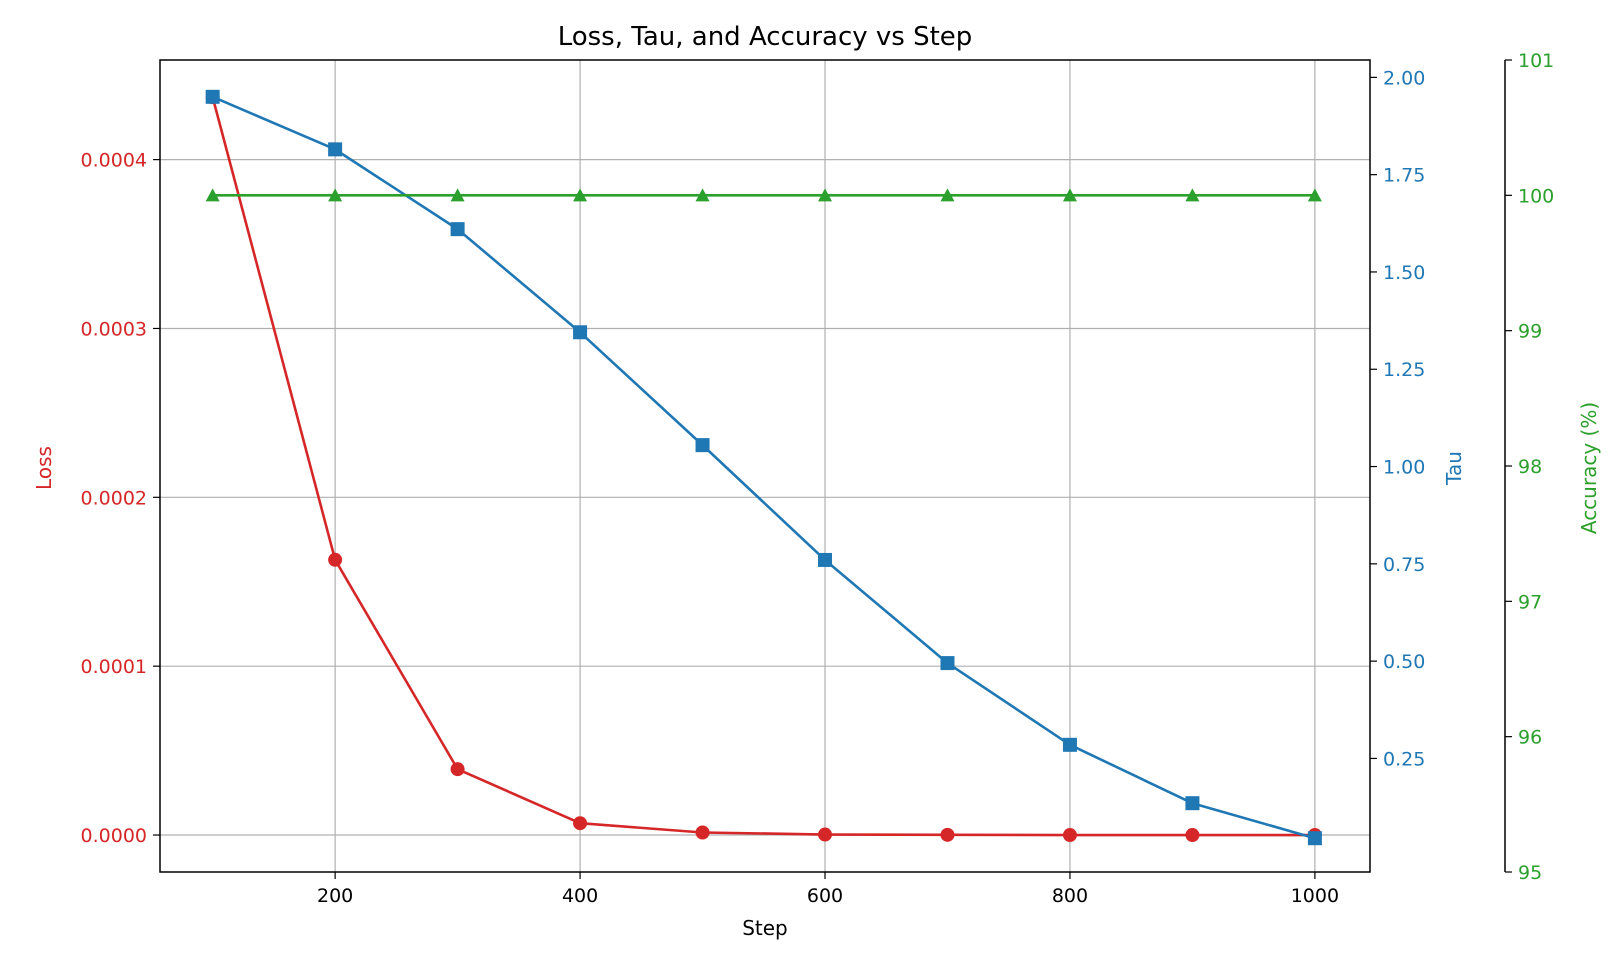 The height and width of the screenshot is (968, 1620). Describe the element at coordinates (1454, 468) in the screenshot. I see `tau-axis-label: Tau` at that location.